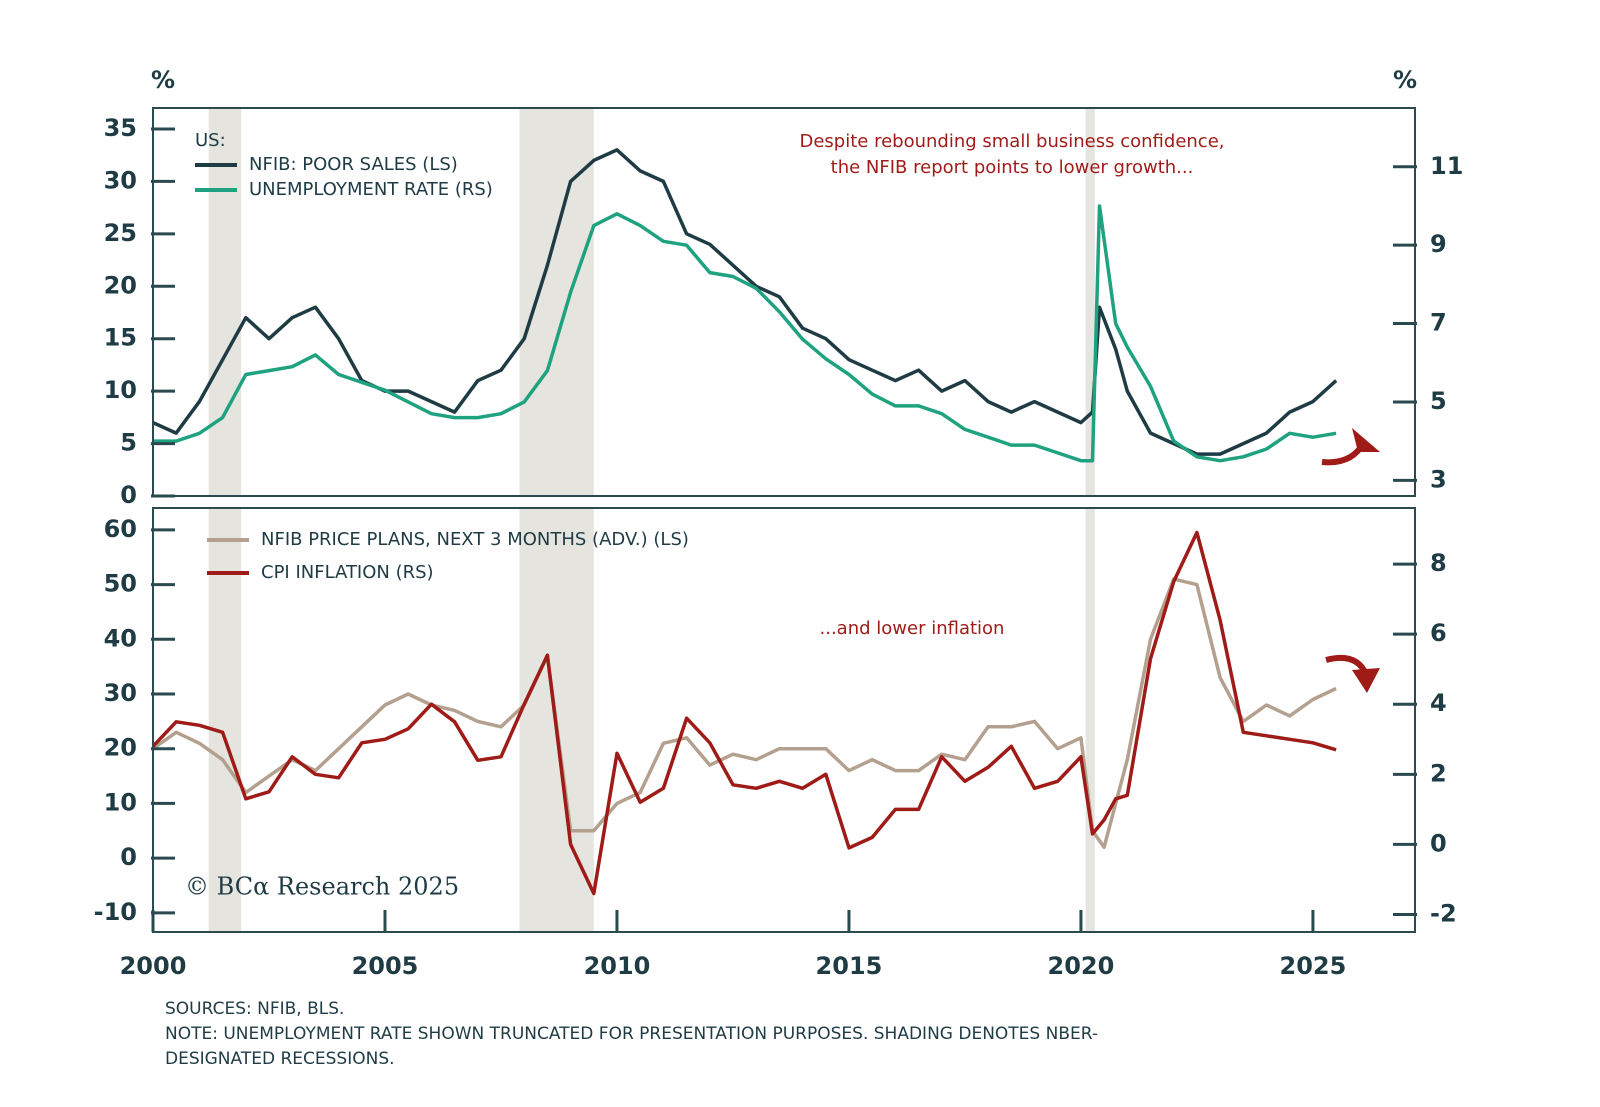 The width and height of the screenshot is (1600, 1107). I want to click on y-tick-label: 60, so click(120, 529).